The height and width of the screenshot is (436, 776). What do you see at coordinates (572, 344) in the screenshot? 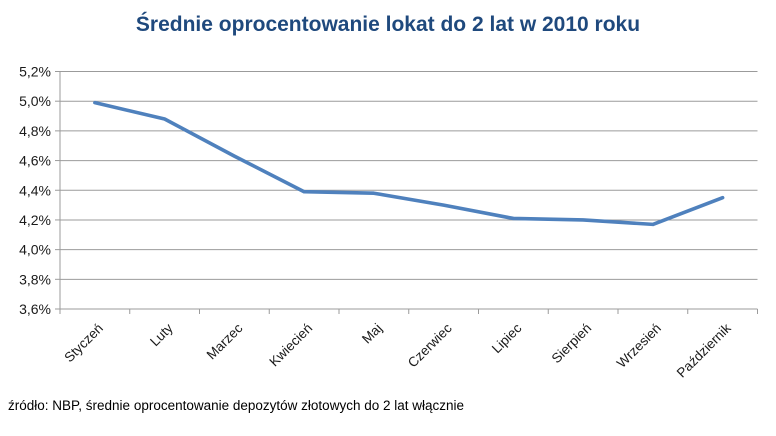
I see `x-axis-label: Sierpień` at bounding box center [572, 344].